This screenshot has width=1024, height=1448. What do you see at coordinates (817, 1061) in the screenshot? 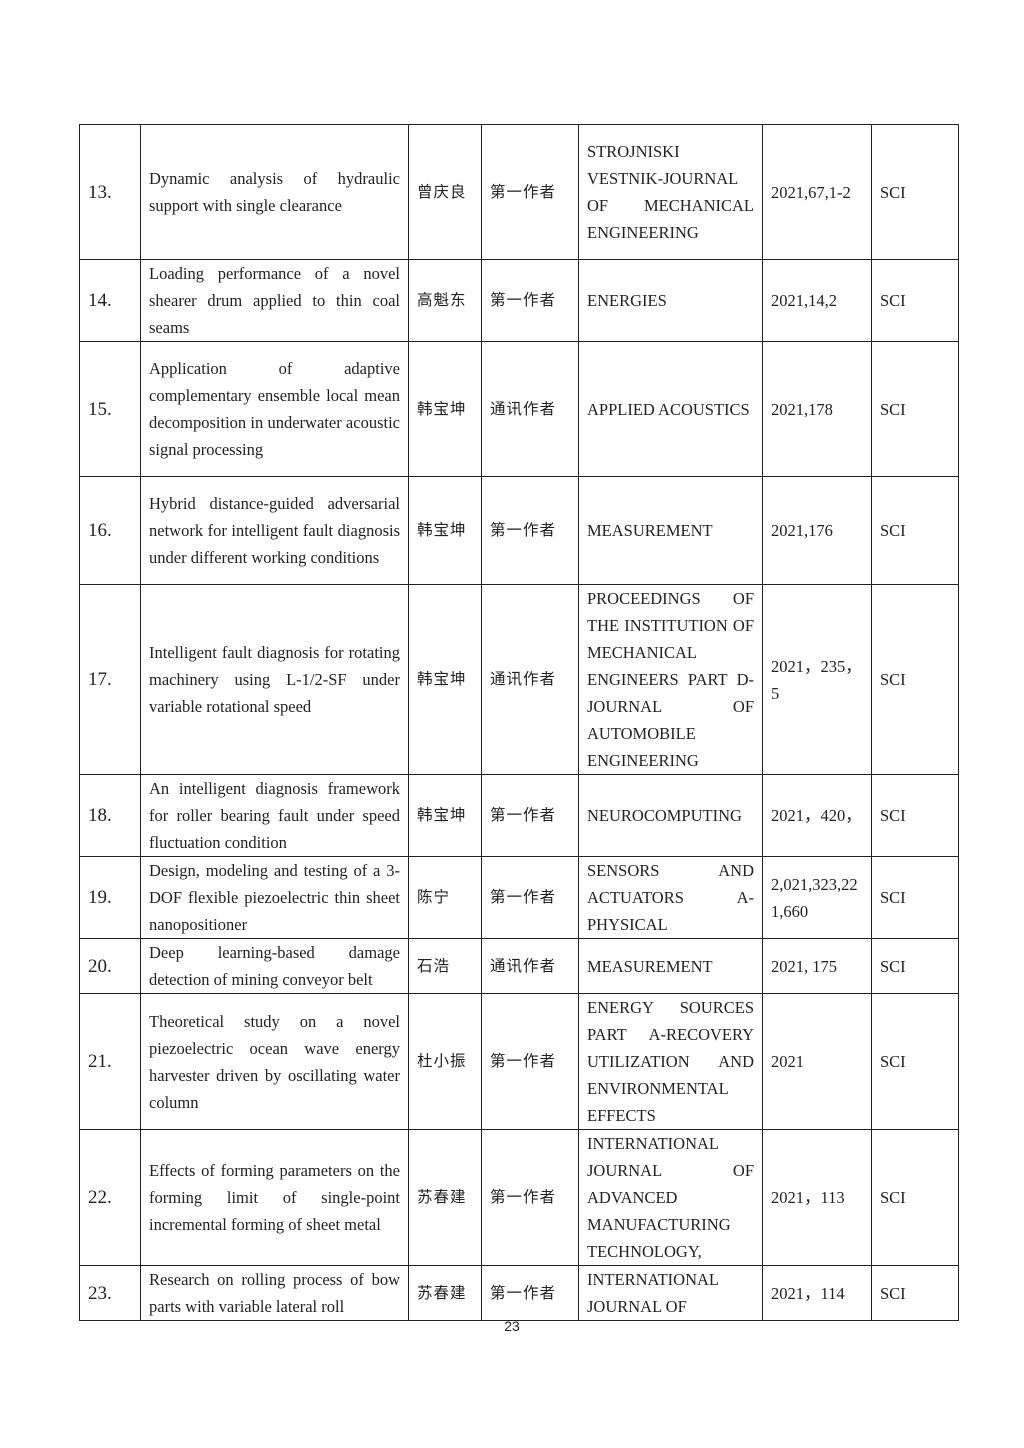
I see `volume-info: 2021` at bounding box center [817, 1061].